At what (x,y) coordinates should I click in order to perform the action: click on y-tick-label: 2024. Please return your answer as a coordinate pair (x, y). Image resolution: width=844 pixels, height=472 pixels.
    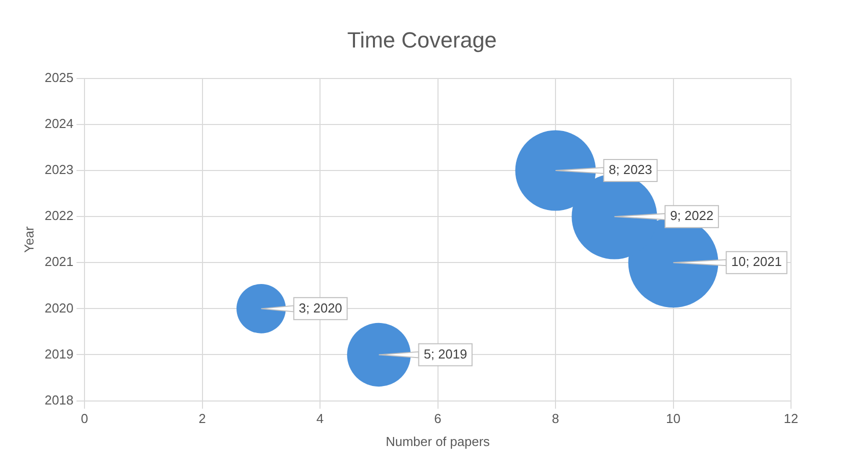
    Looking at the image, I should click on (59, 124).